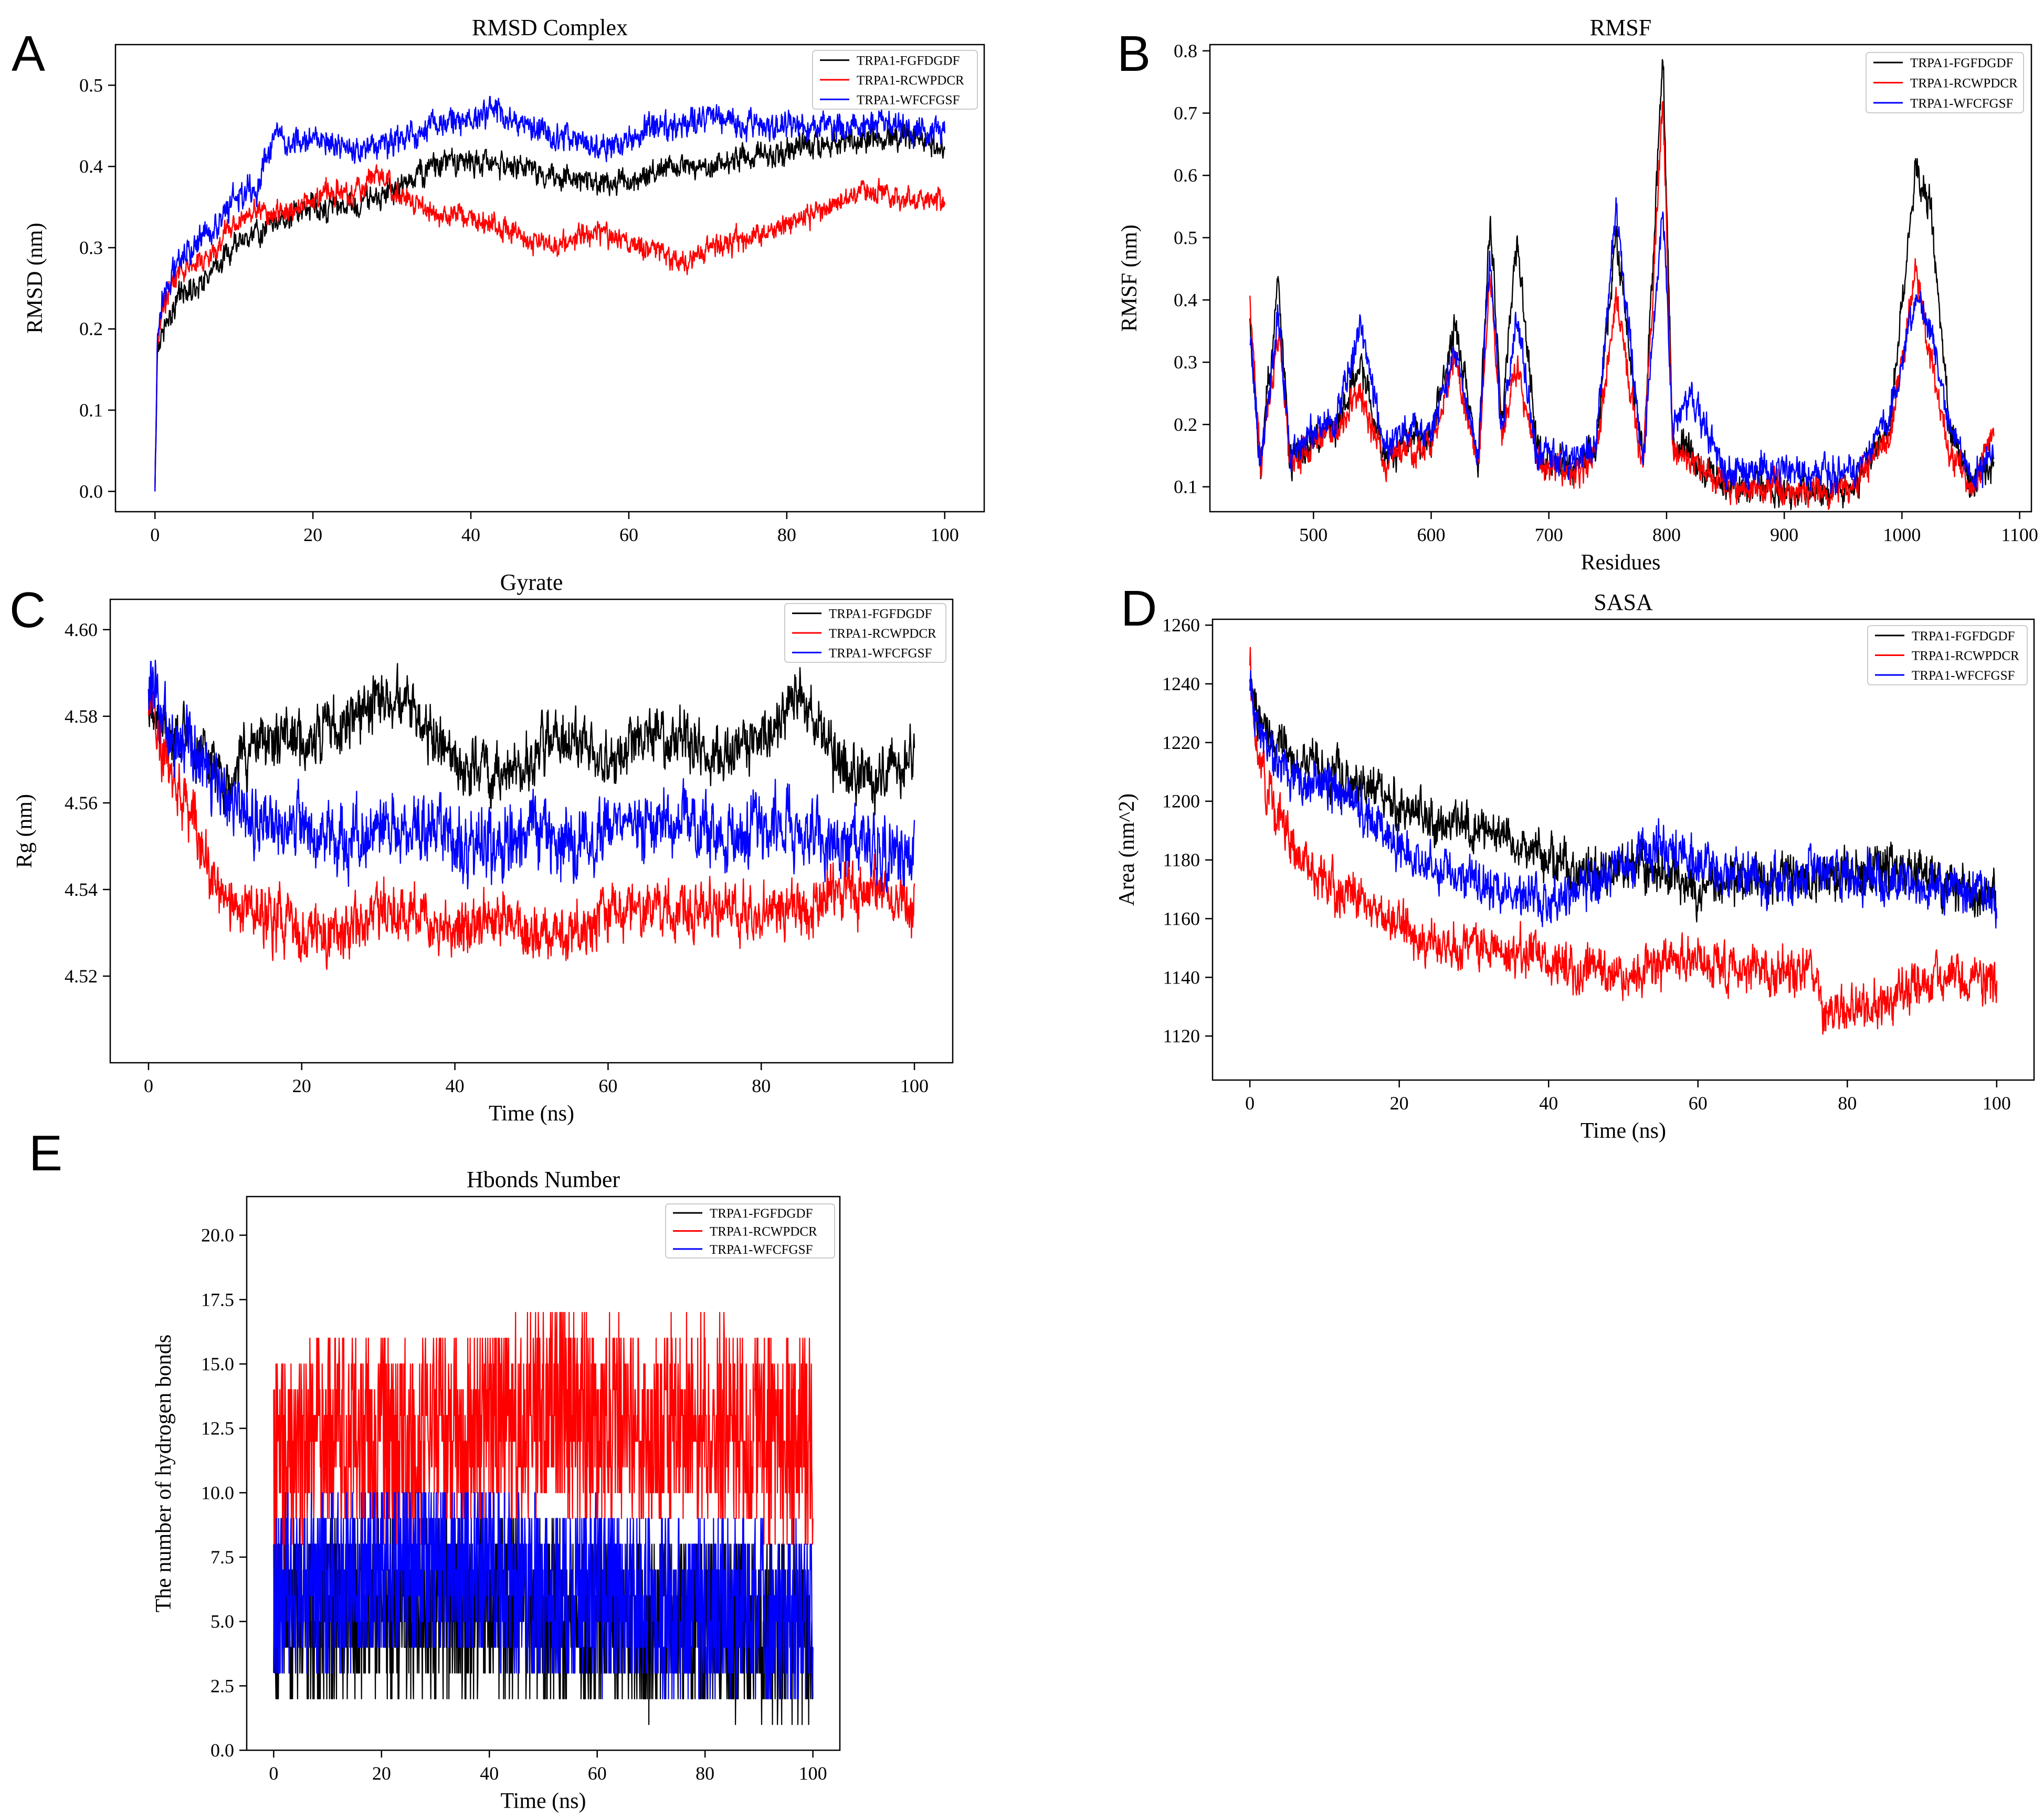 This screenshot has height=1819, width=2044. Describe the element at coordinates (217, 1235) in the screenshot. I see `y-tick-label: 20.0` at that location.